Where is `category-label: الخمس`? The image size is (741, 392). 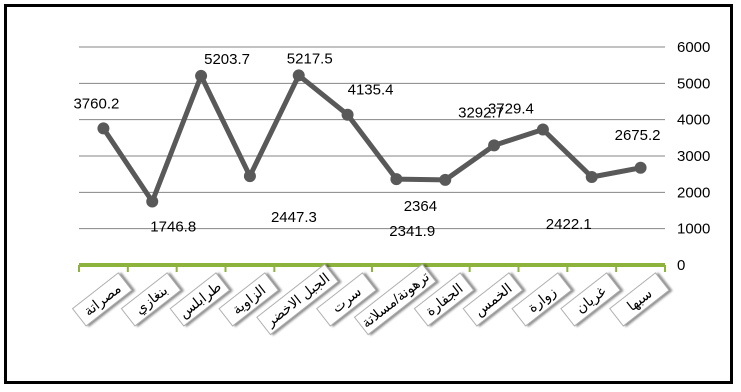 category-label: الخمس is located at coordinates (493, 299).